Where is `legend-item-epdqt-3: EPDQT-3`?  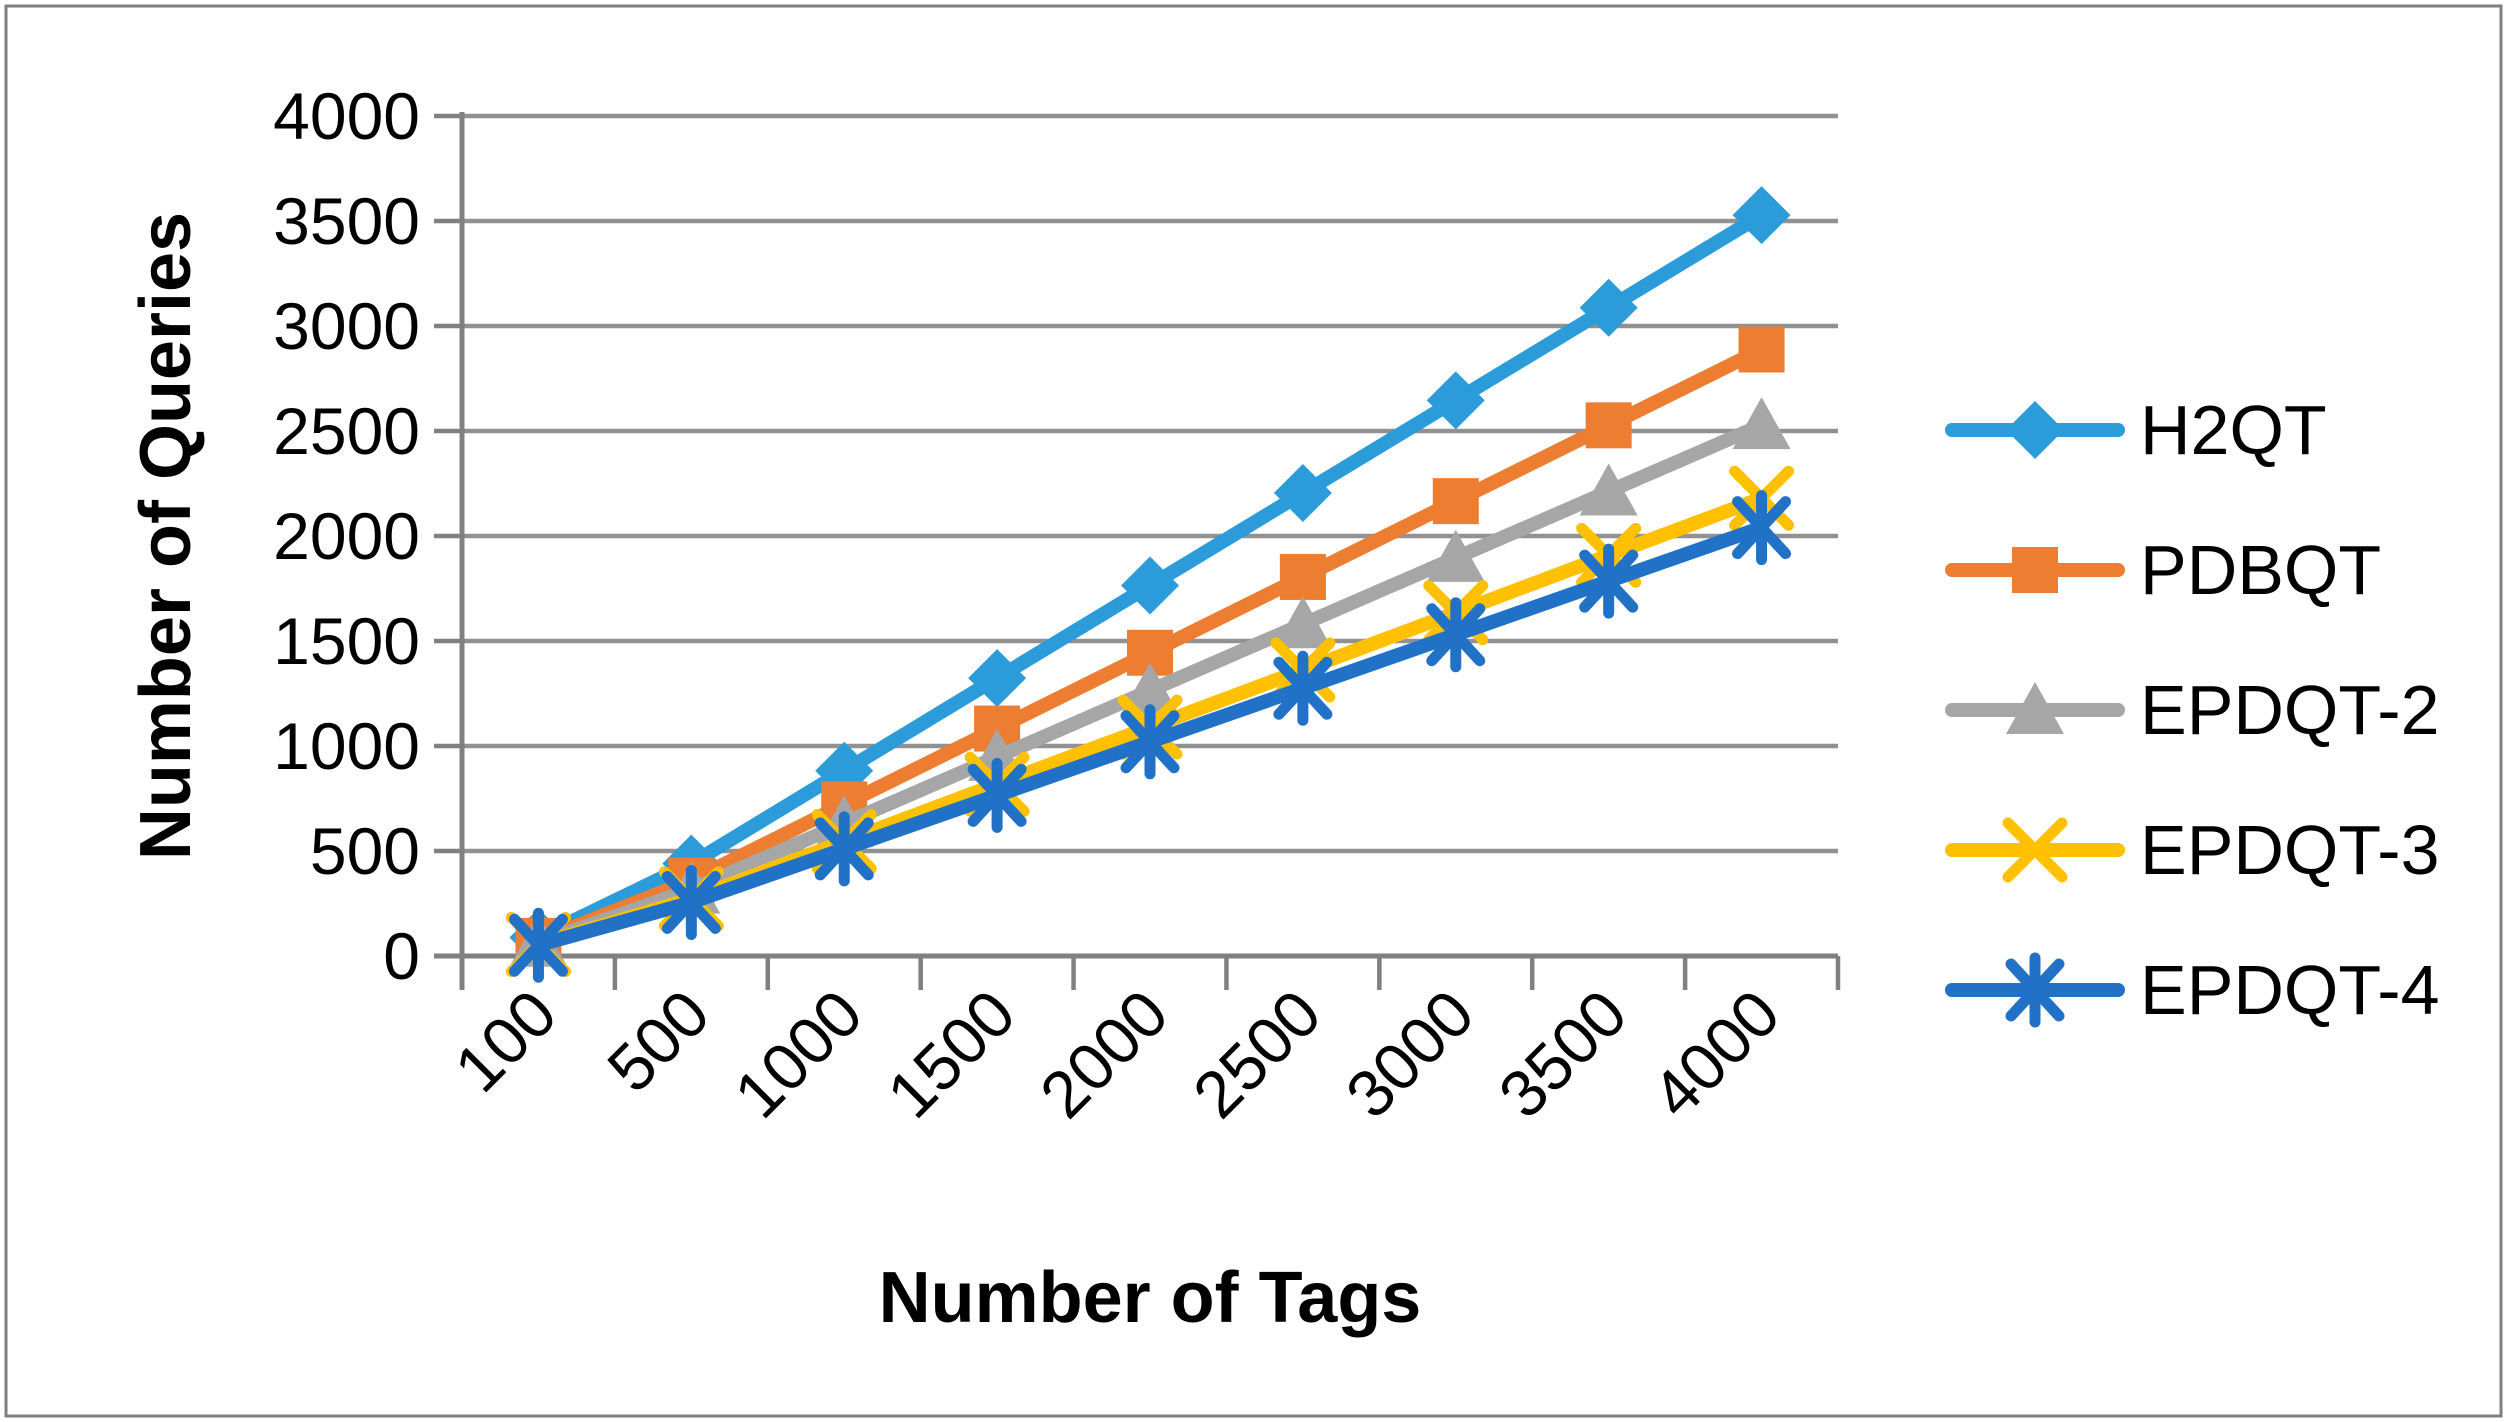 legend-item-epdqt-3: EPDQT-3 is located at coordinates (2192, 850).